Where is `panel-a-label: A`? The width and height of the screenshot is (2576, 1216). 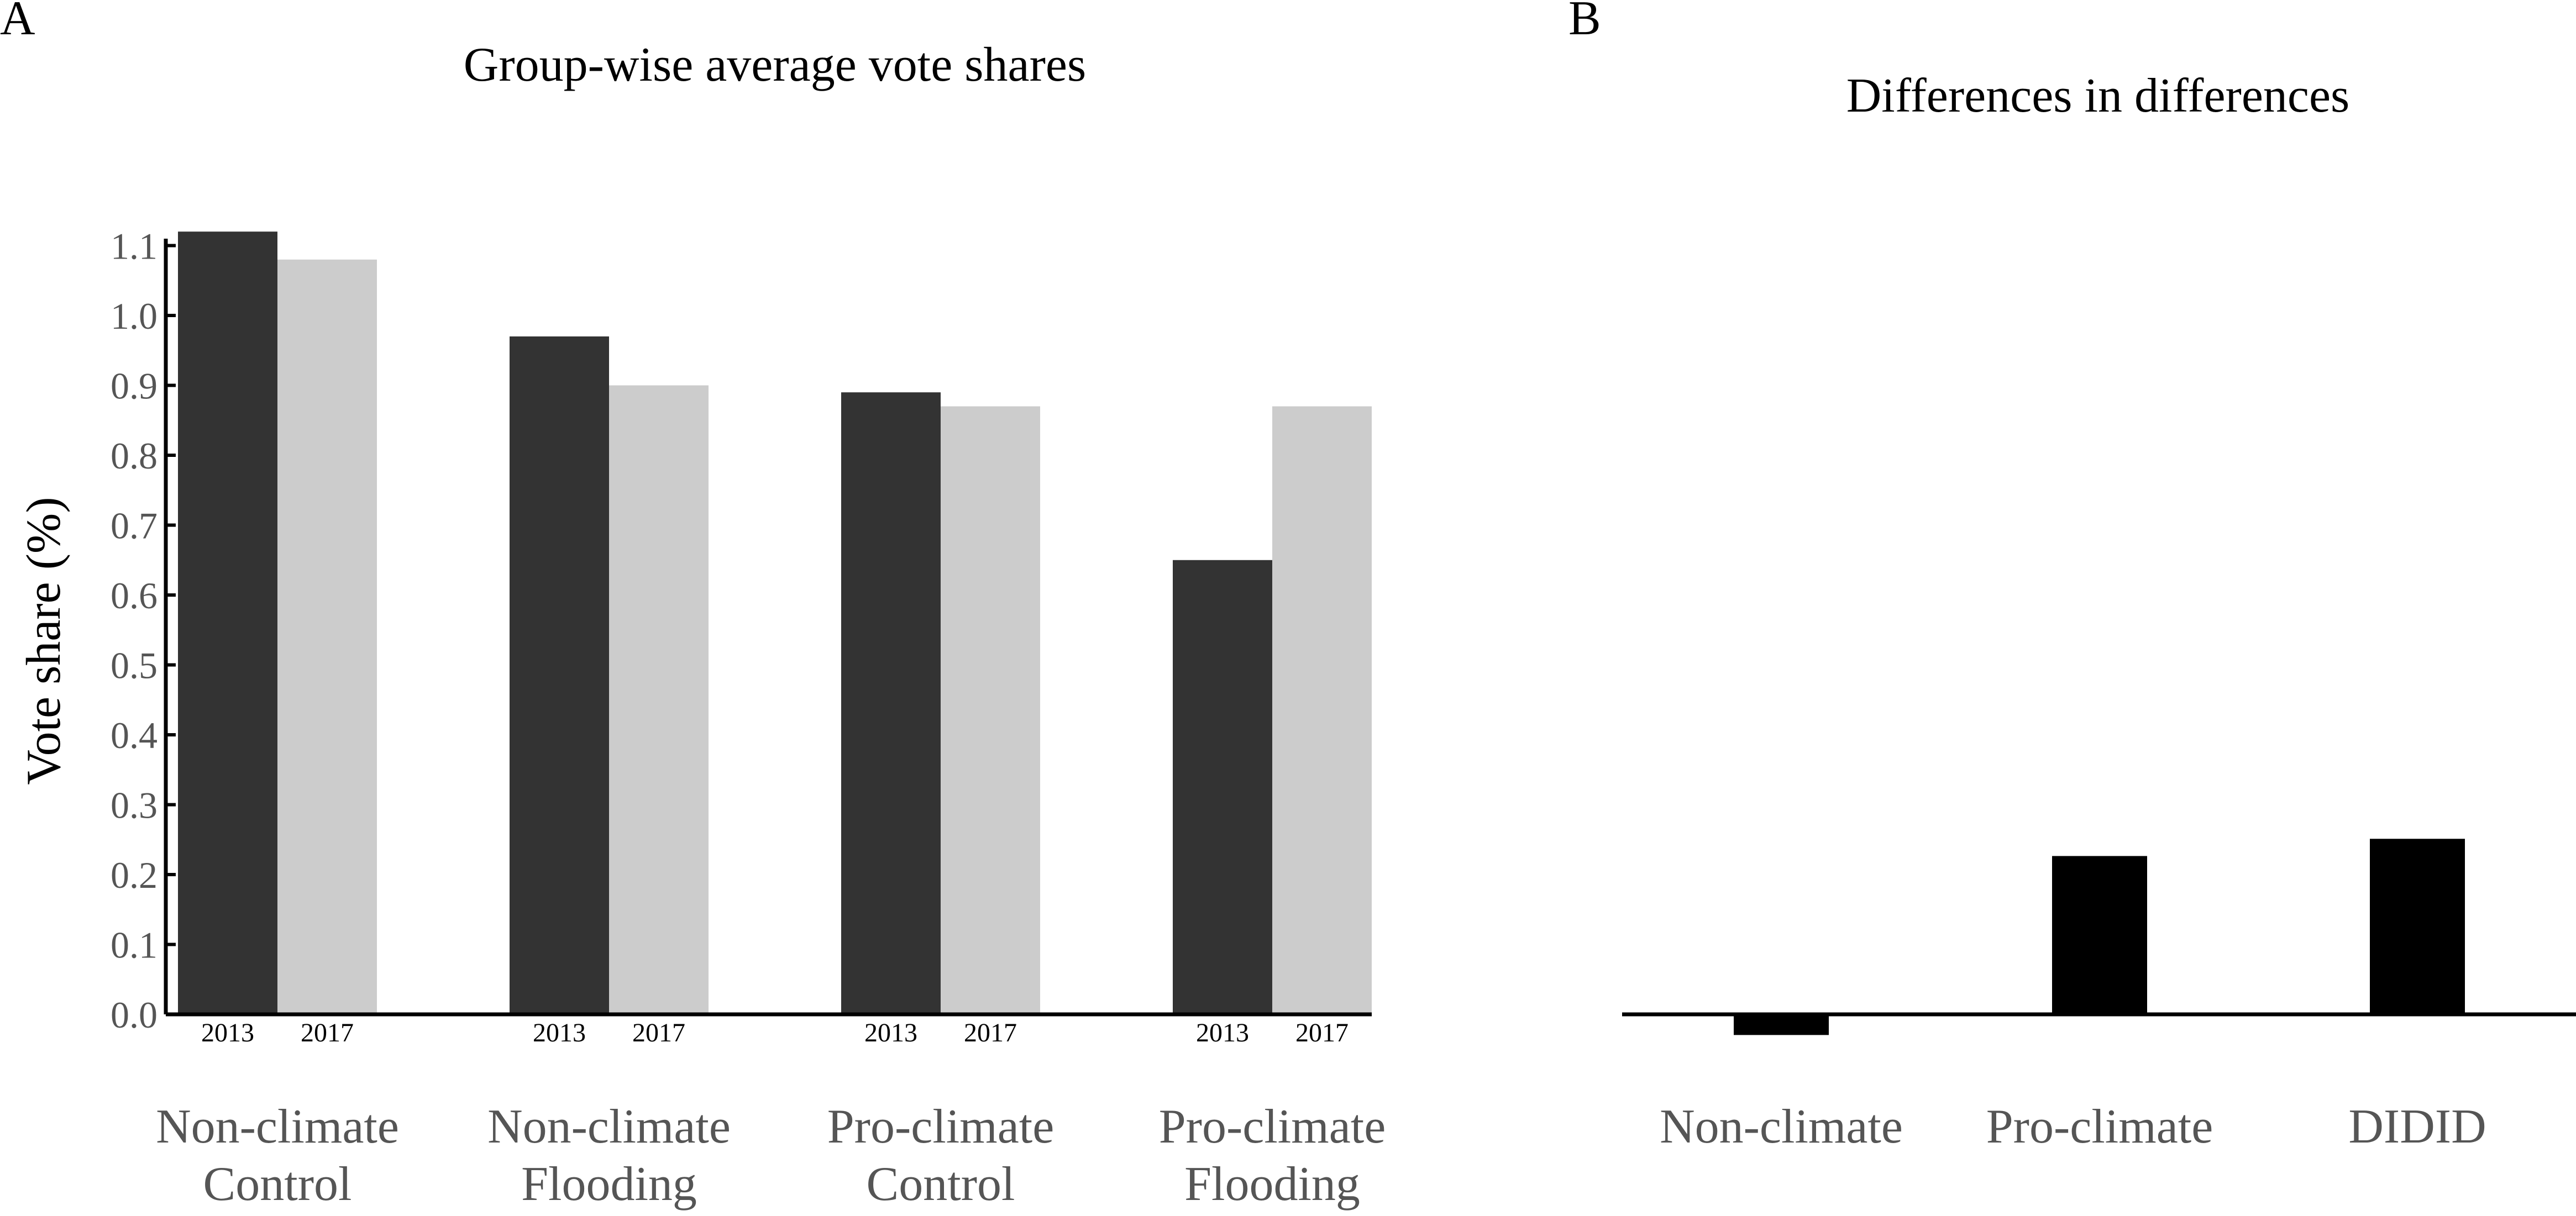
panel-a-label: A is located at coordinates (17, 22).